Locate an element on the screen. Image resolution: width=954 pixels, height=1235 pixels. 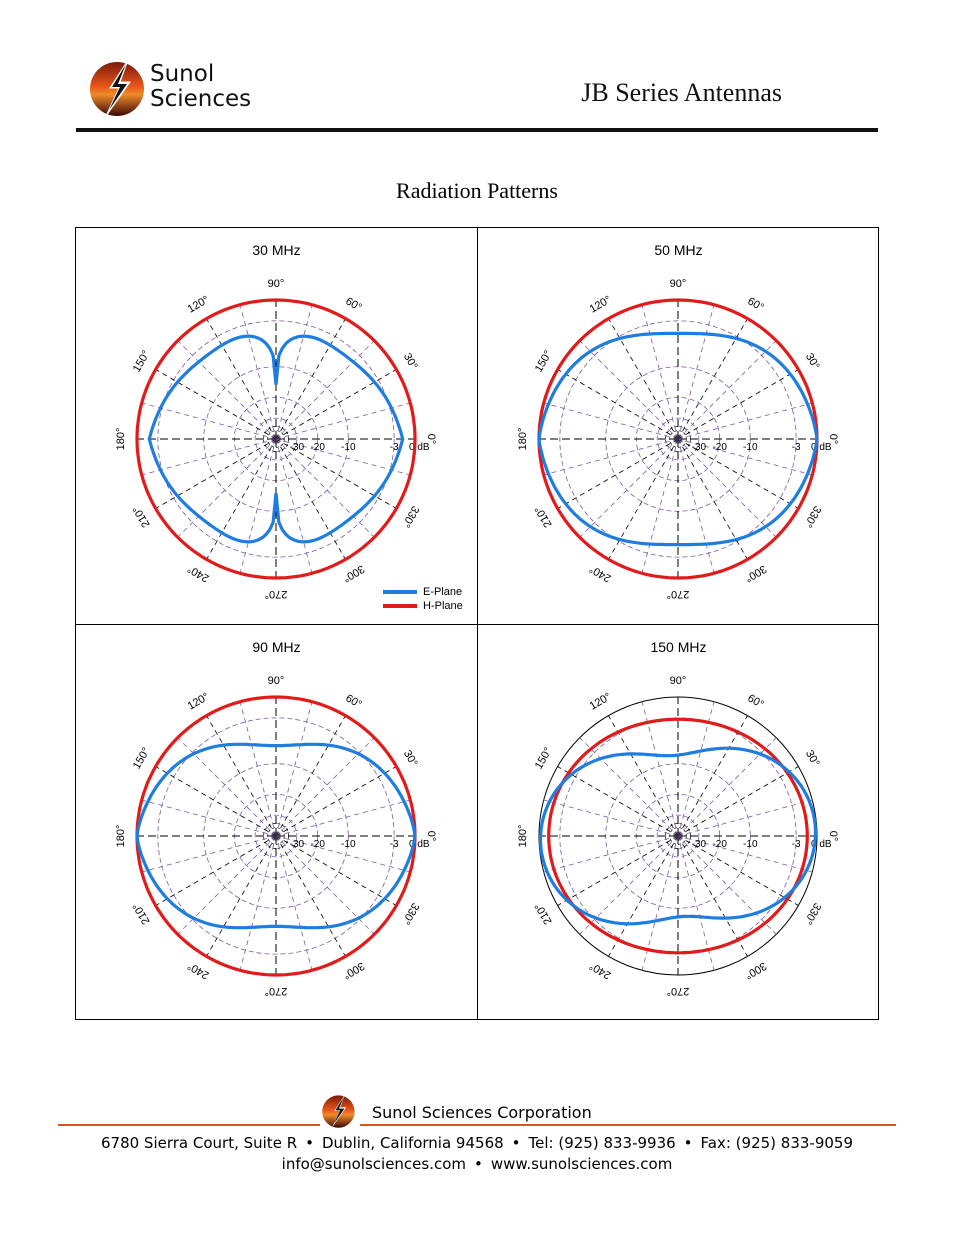
footer-company-name: Sunol Sciences Corporation is located at coordinates (482, 1112).